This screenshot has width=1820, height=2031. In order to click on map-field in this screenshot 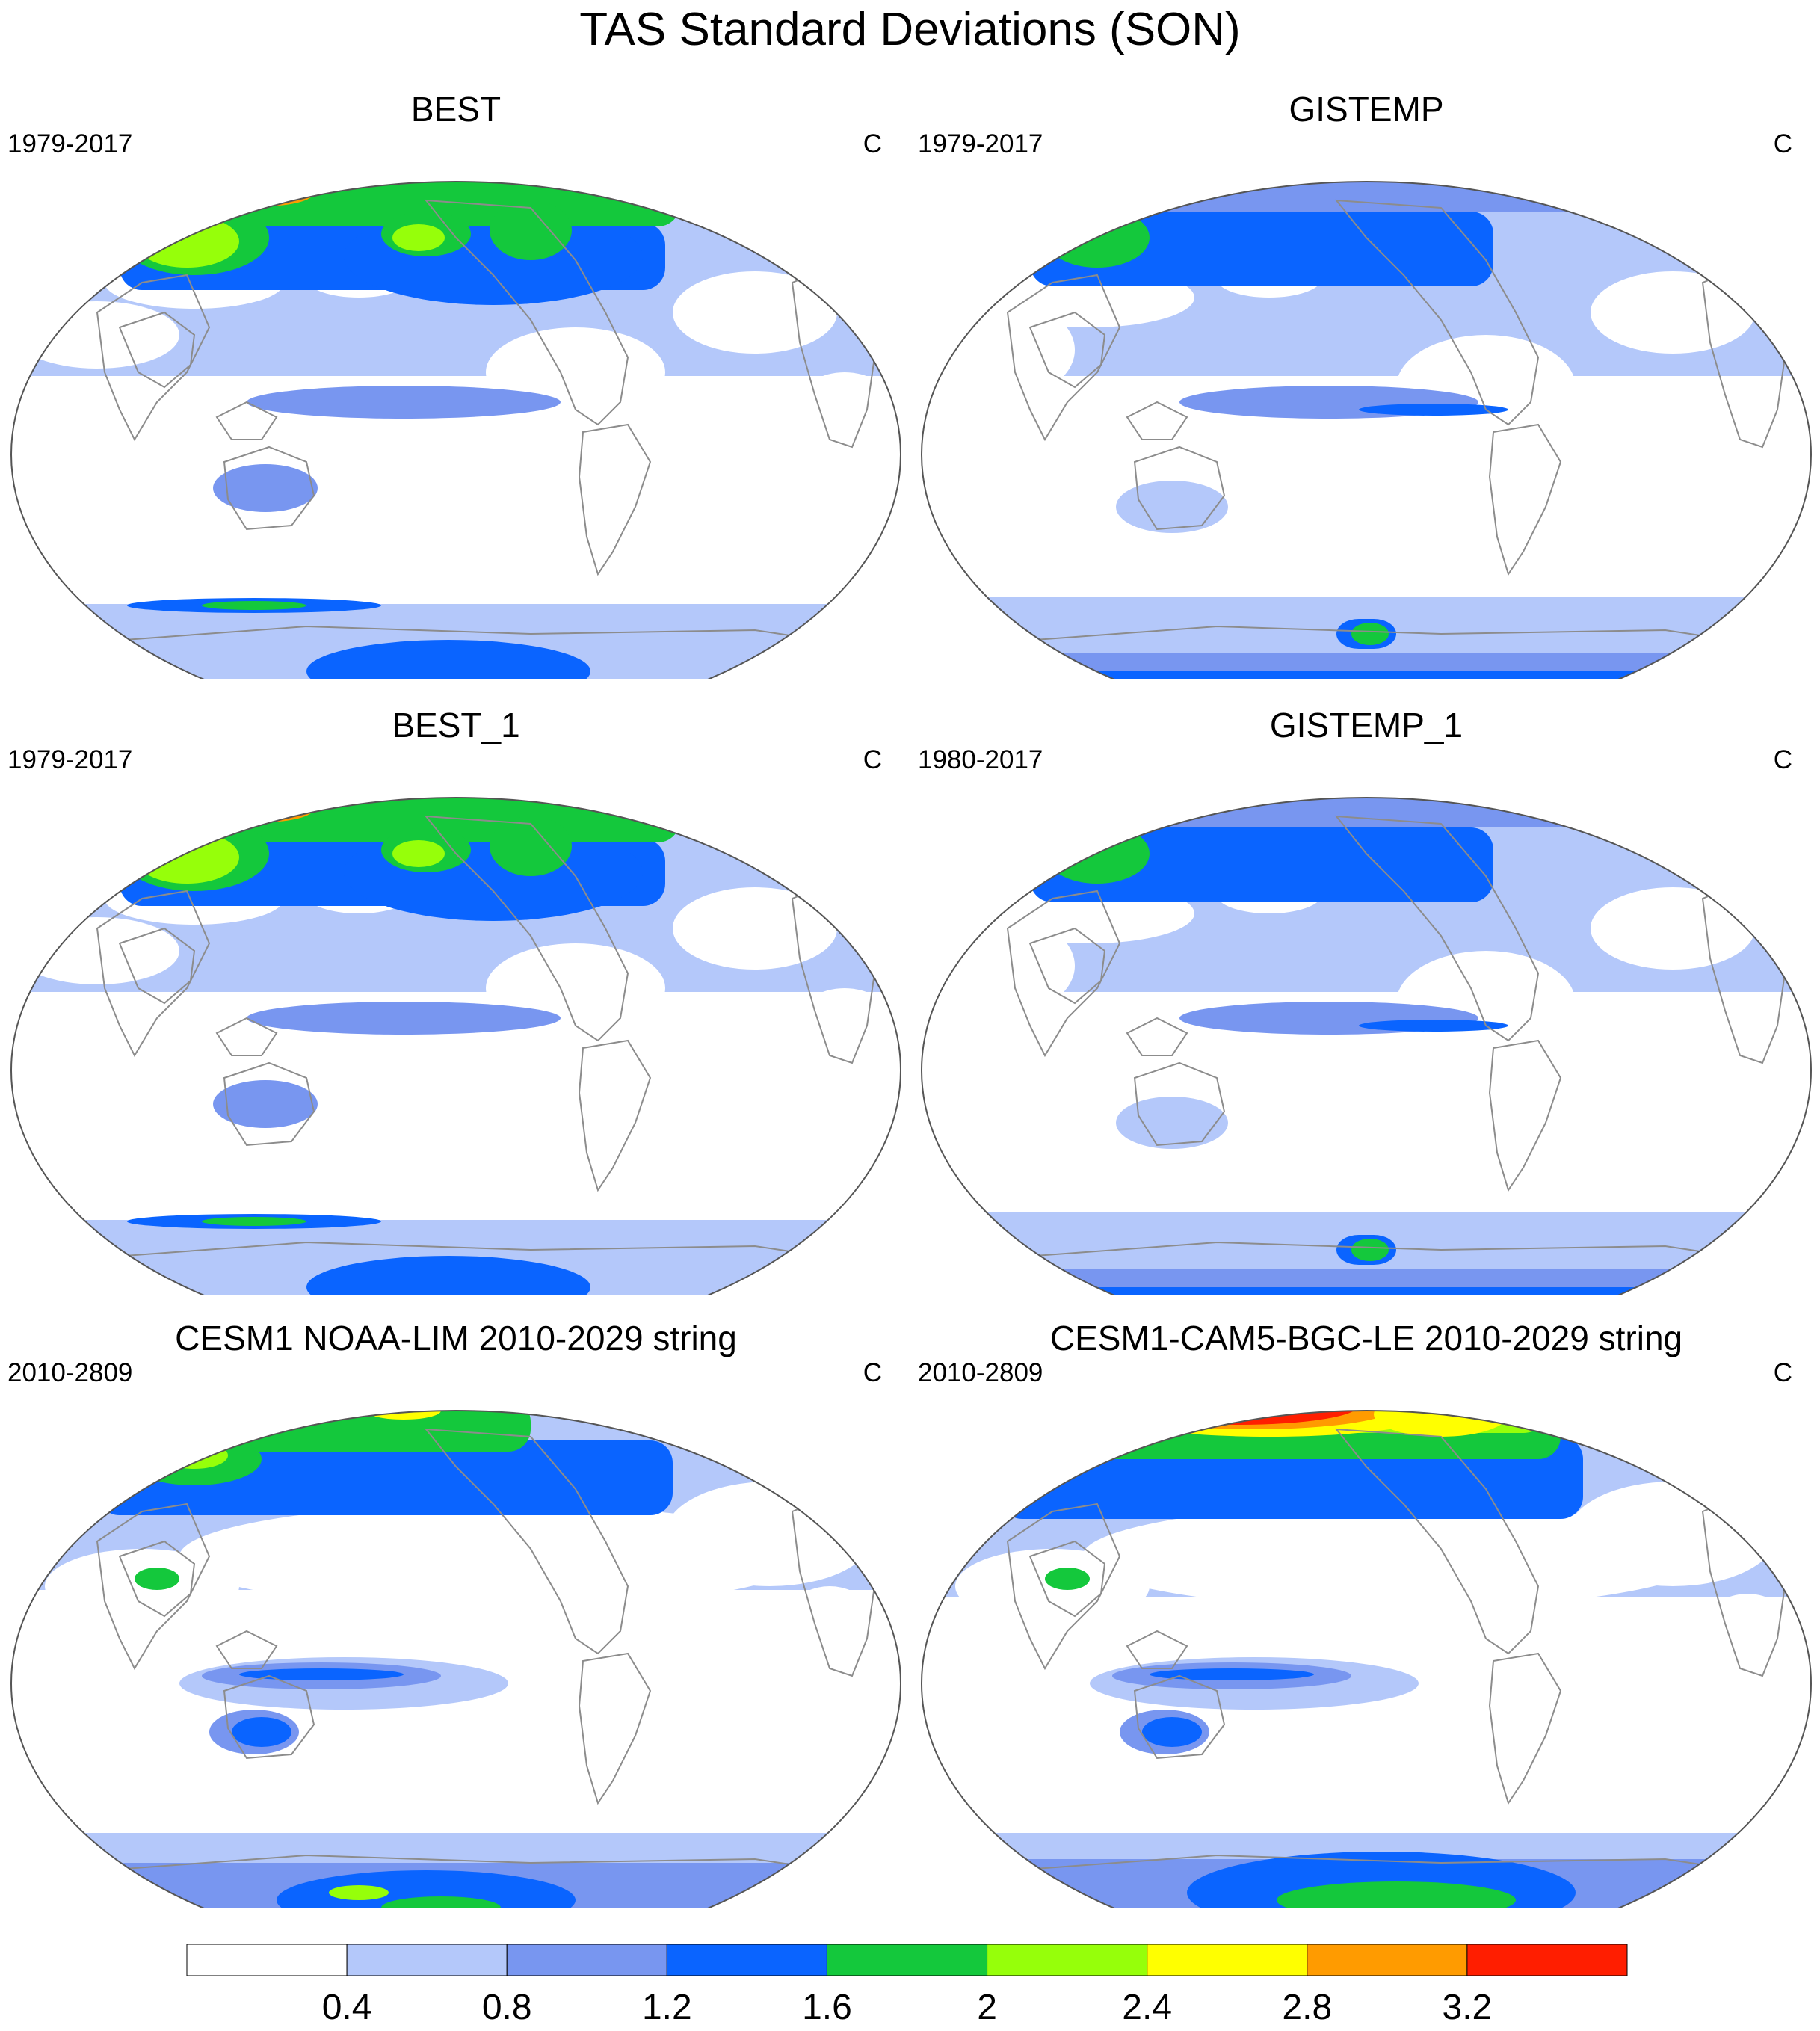, I will do `click(1366, 430)`.